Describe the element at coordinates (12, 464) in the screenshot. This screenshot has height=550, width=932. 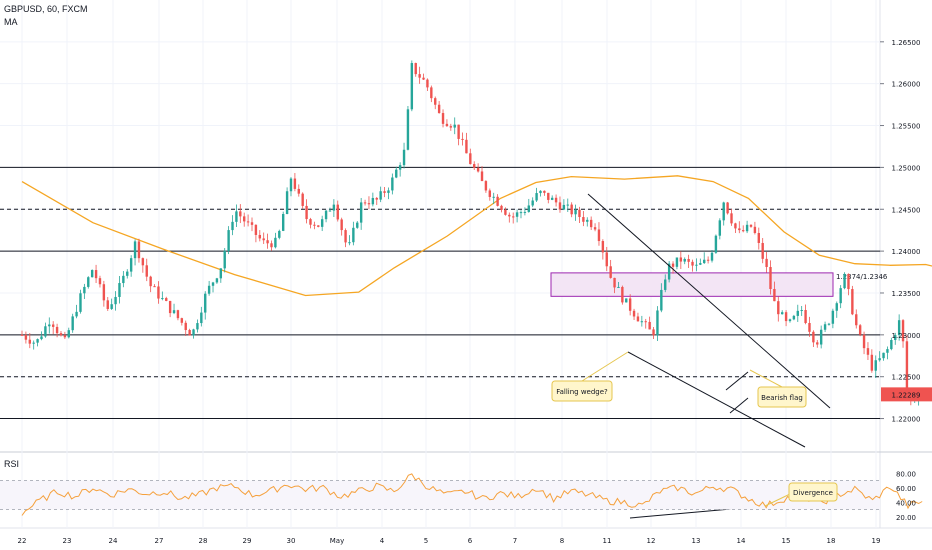
I see `rsi-indicator-label: RSI` at that location.